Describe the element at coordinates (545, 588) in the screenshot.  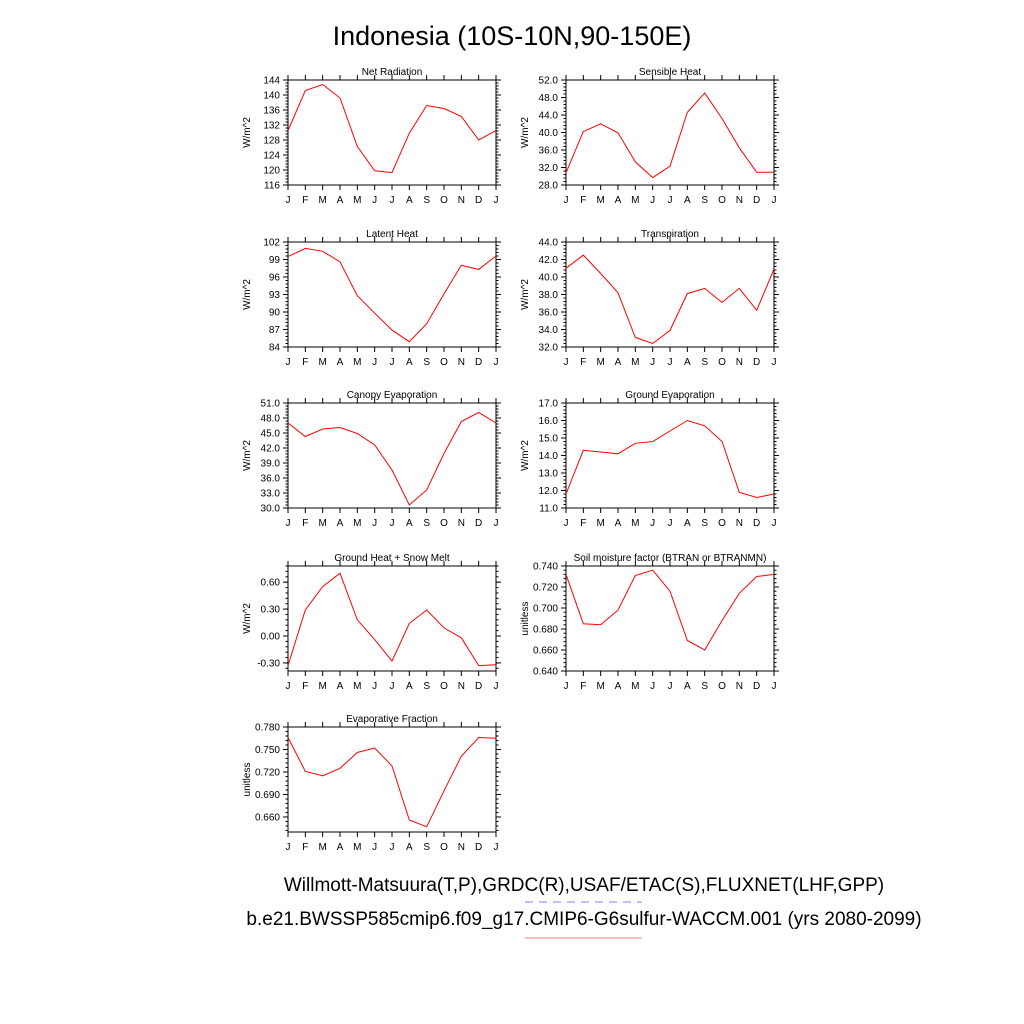
I see `y-tick-label: 0.720` at that location.